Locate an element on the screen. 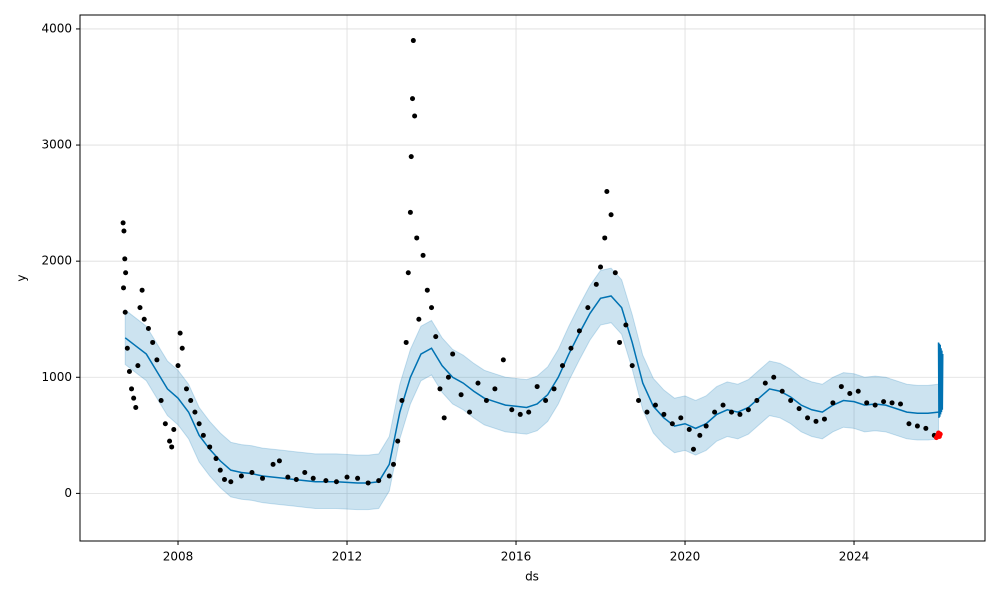 The width and height of the screenshot is (1000, 600). forecast-line is located at coordinates (940, 380).